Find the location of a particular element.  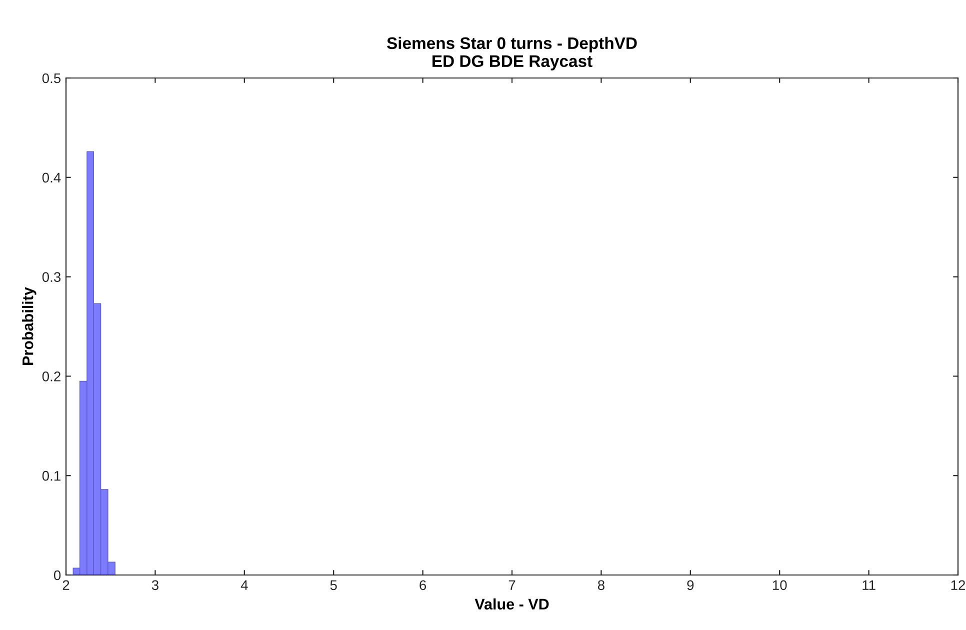

x-tick-label: 5 is located at coordinates (333, 585).